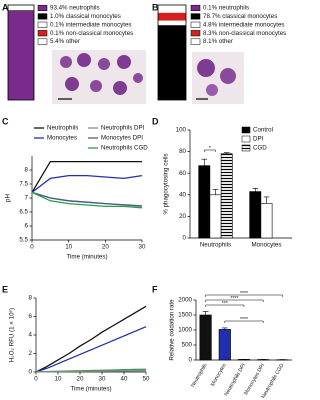 The image size is (320, 400). I want to click on significance-label: ***, so click(225, 304).